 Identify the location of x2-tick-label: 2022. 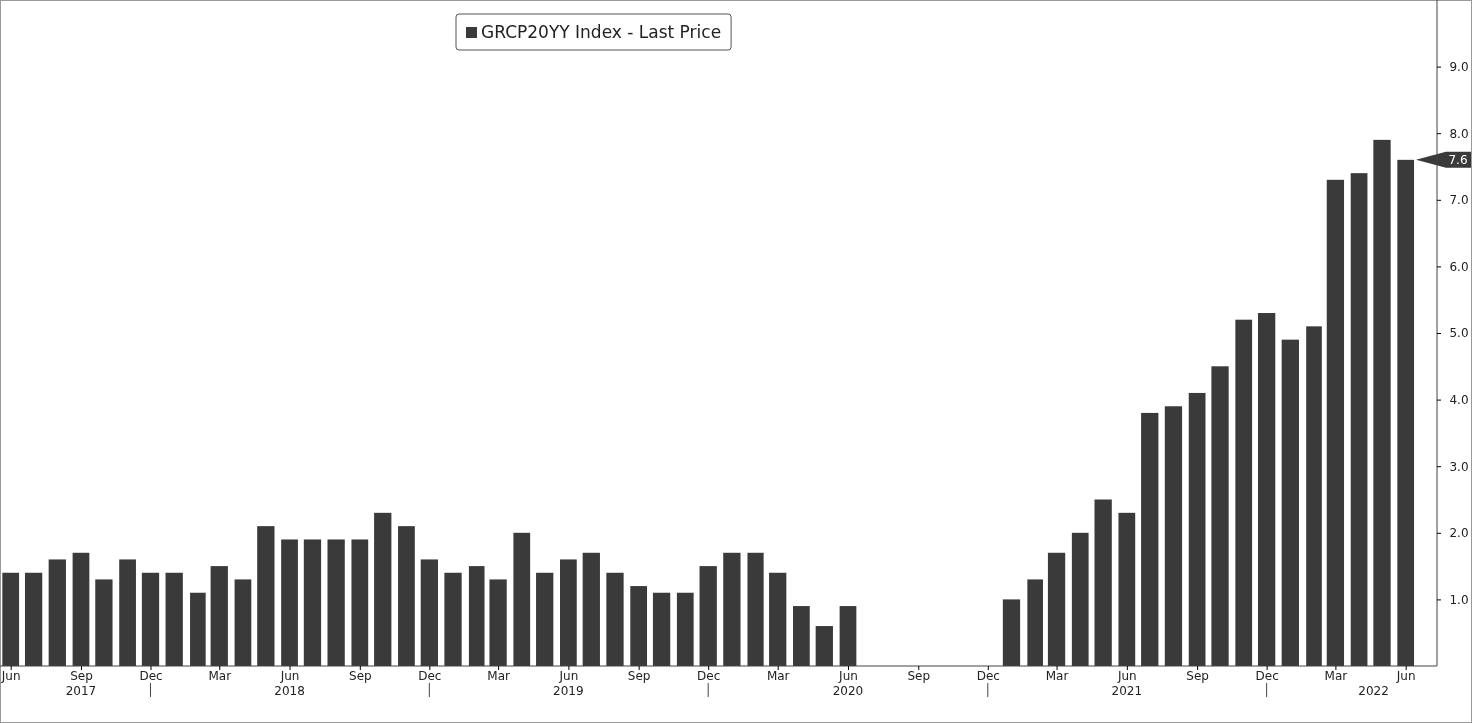
(1373, 691).